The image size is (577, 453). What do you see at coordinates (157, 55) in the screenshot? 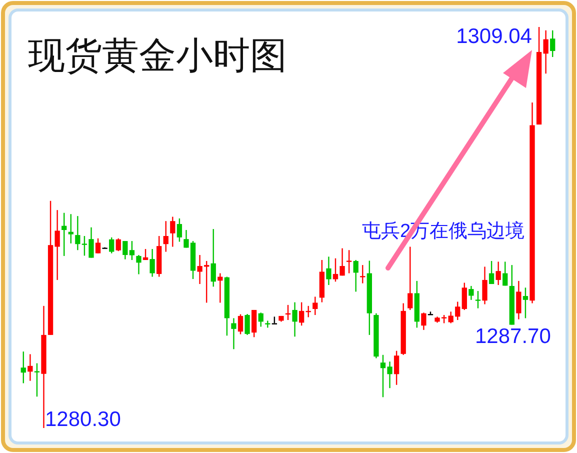
I see `chart-title: 现货黄金小时图` at bounding box center [157, 55].